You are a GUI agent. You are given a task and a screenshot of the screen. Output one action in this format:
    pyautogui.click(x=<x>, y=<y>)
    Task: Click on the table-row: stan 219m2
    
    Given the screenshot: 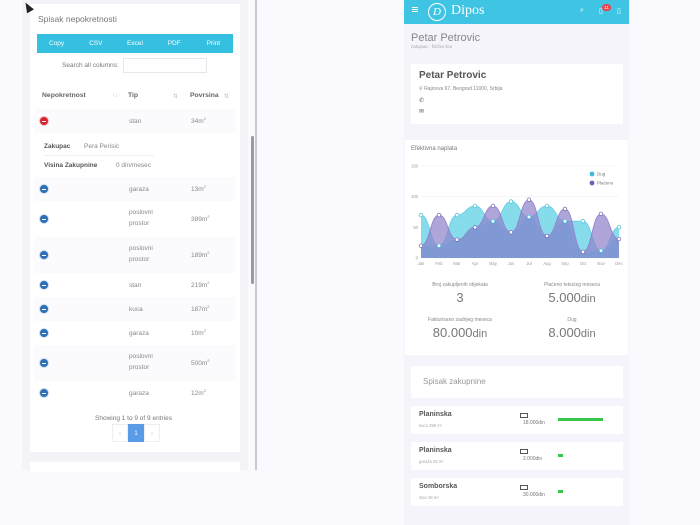 What is the action you would take?
    pyautogui.click(x=135, y=285)
    